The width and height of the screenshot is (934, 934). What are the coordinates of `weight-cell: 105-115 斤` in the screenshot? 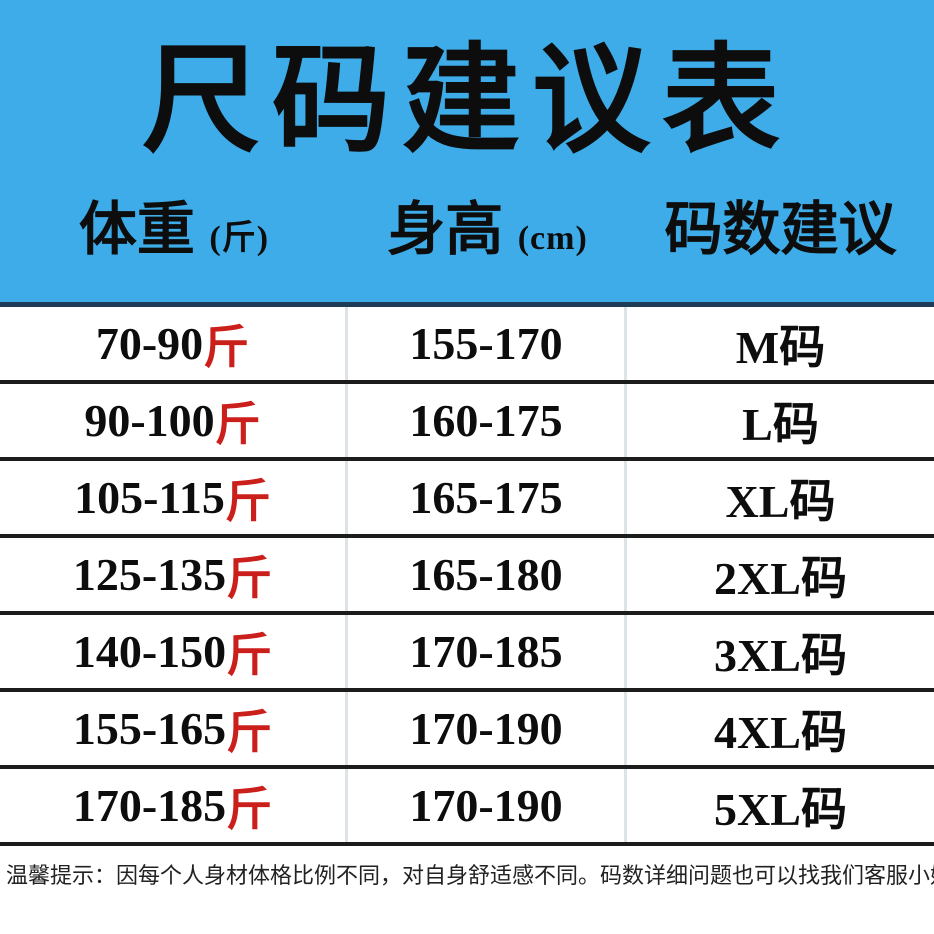 It's located at (174, 497).